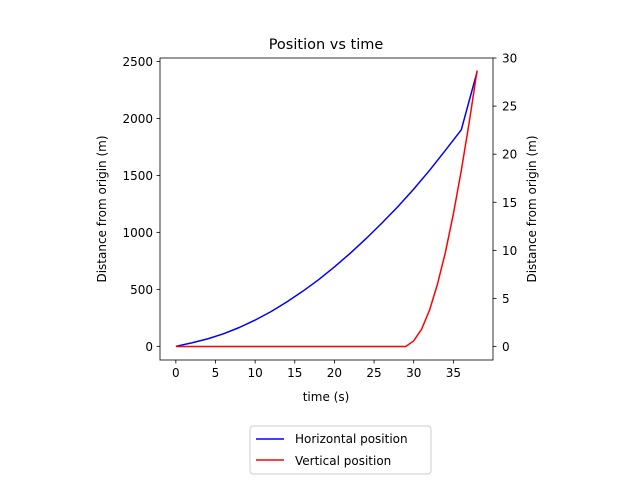 Image resolution: width=640 pixels, height=480 pixels. I want to click on legend: Horizontal position Vertical position, so click(340, 450).